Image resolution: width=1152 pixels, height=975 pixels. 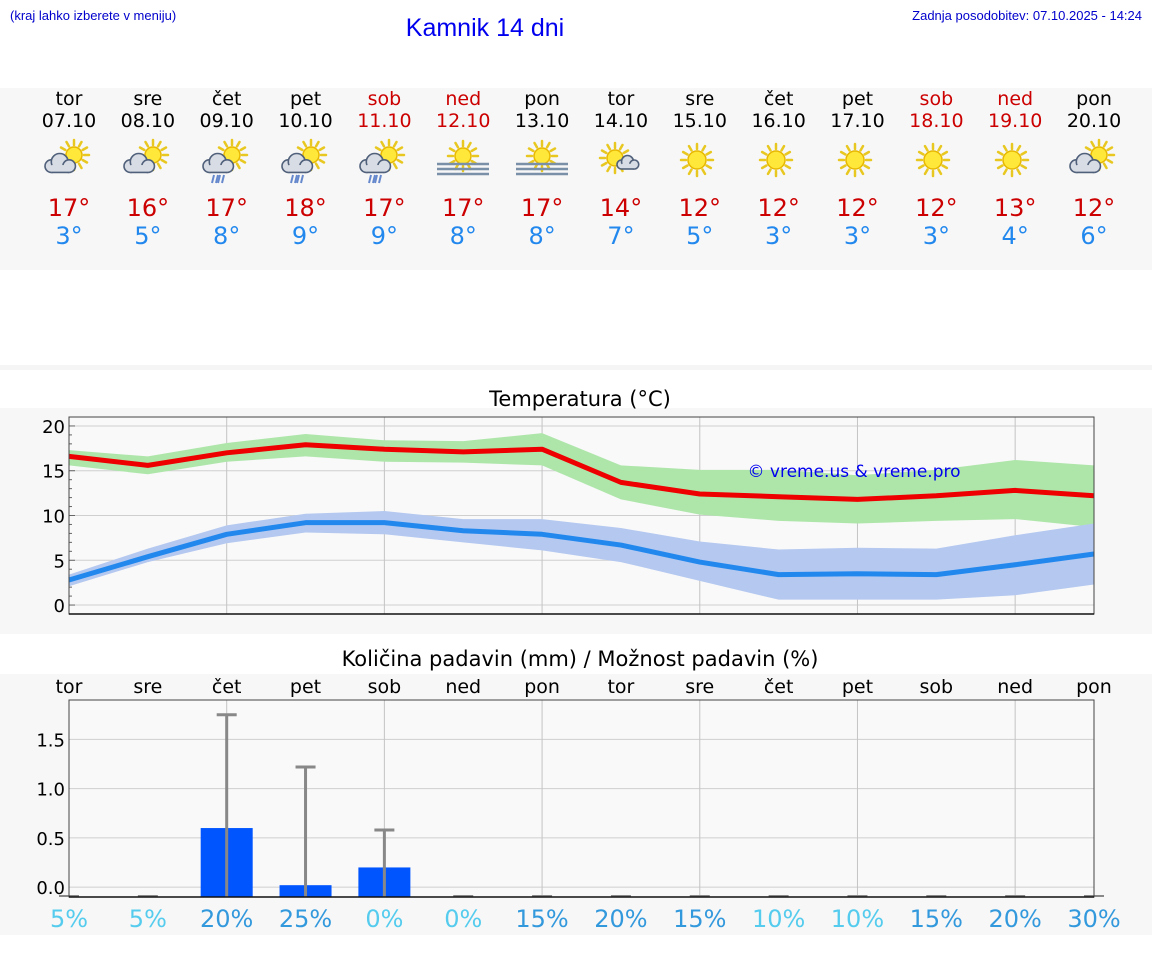 I want to click on day-date: 17.10, so click(x=857, y=121).